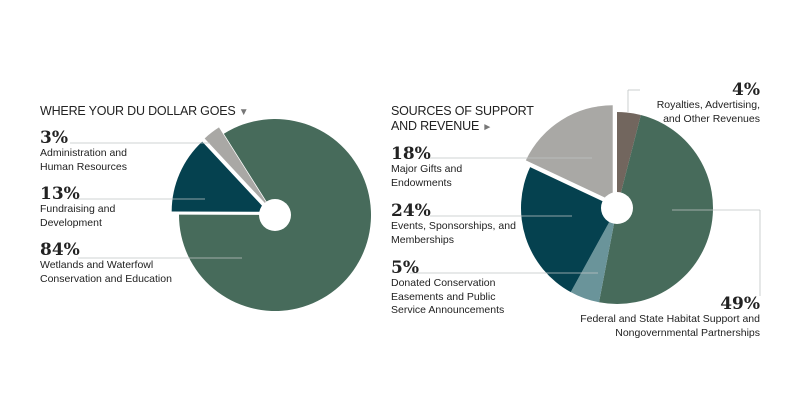 Image resolution: width=800 pixels, height=418 pixels. I want to click on triangle-down-icon: ▼, so click(243, 112).